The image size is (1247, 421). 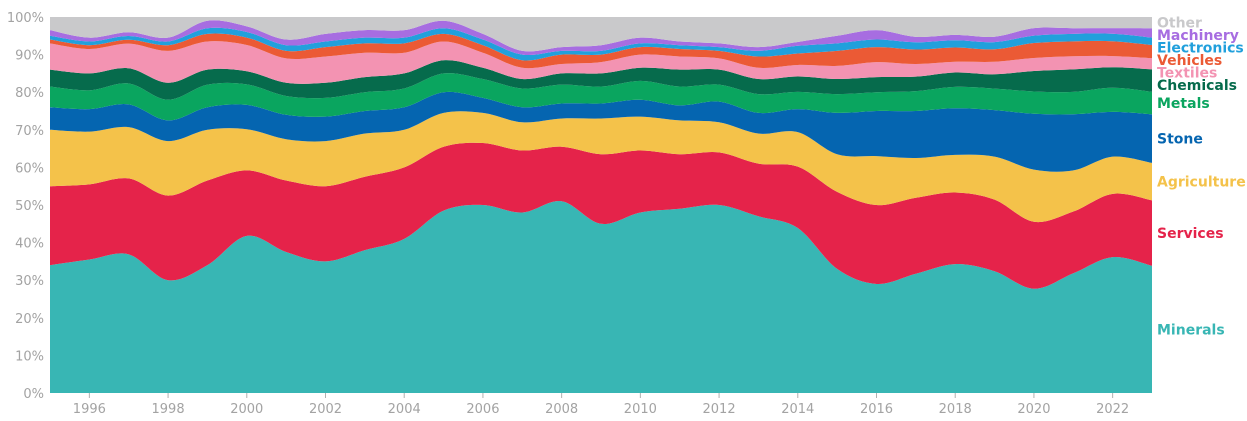 I want to click on legend-label-other: Other, so click(x=1179, y=24).